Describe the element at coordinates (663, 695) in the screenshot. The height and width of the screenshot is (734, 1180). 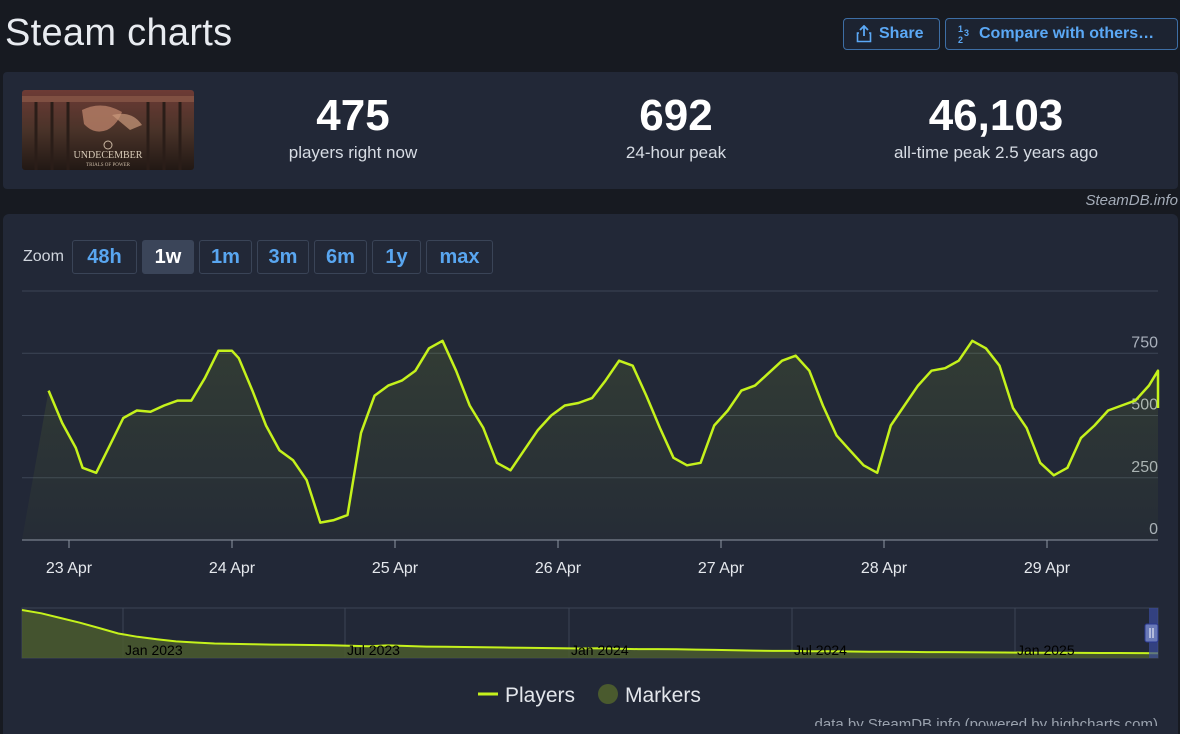
I see `legend-label: Markers` at that location.